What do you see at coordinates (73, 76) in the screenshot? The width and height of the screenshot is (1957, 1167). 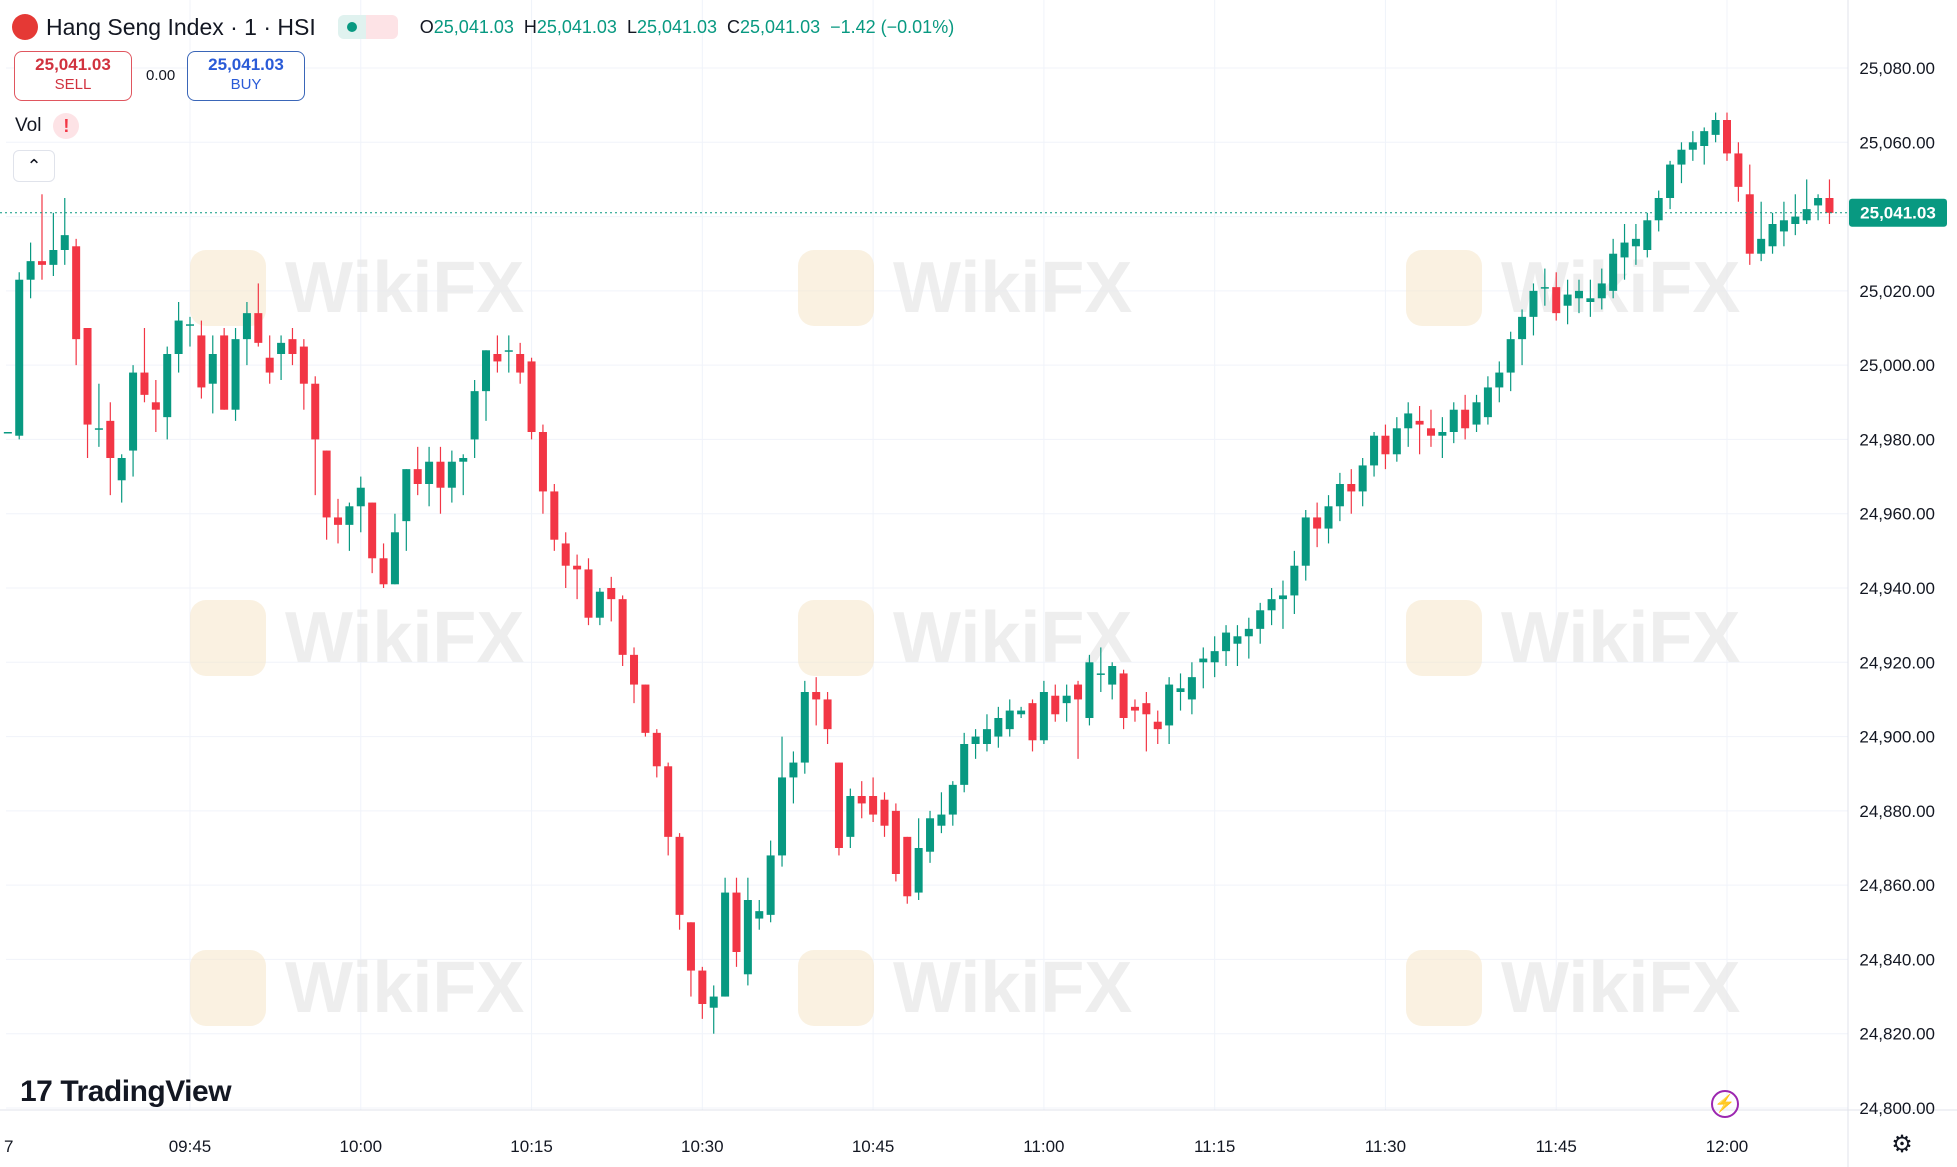 I see `sell-button: 25,041.03 SELL` at bounding box center [73, 76].